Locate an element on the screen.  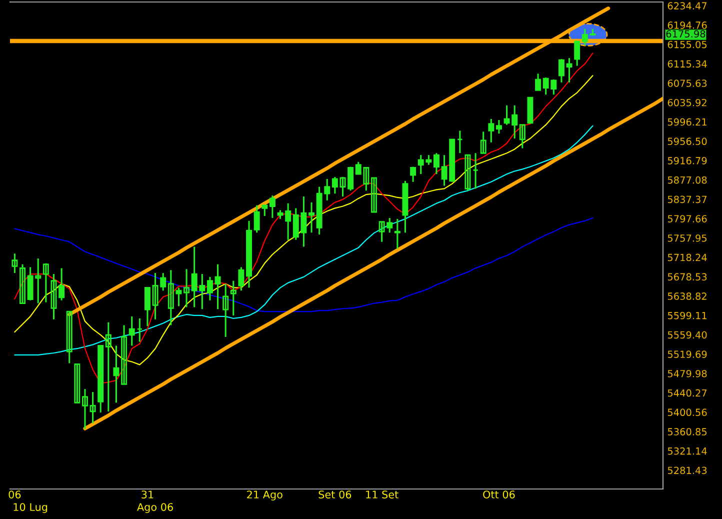
y-tick-label: 5281.43 is located at coordinates (687, 470).